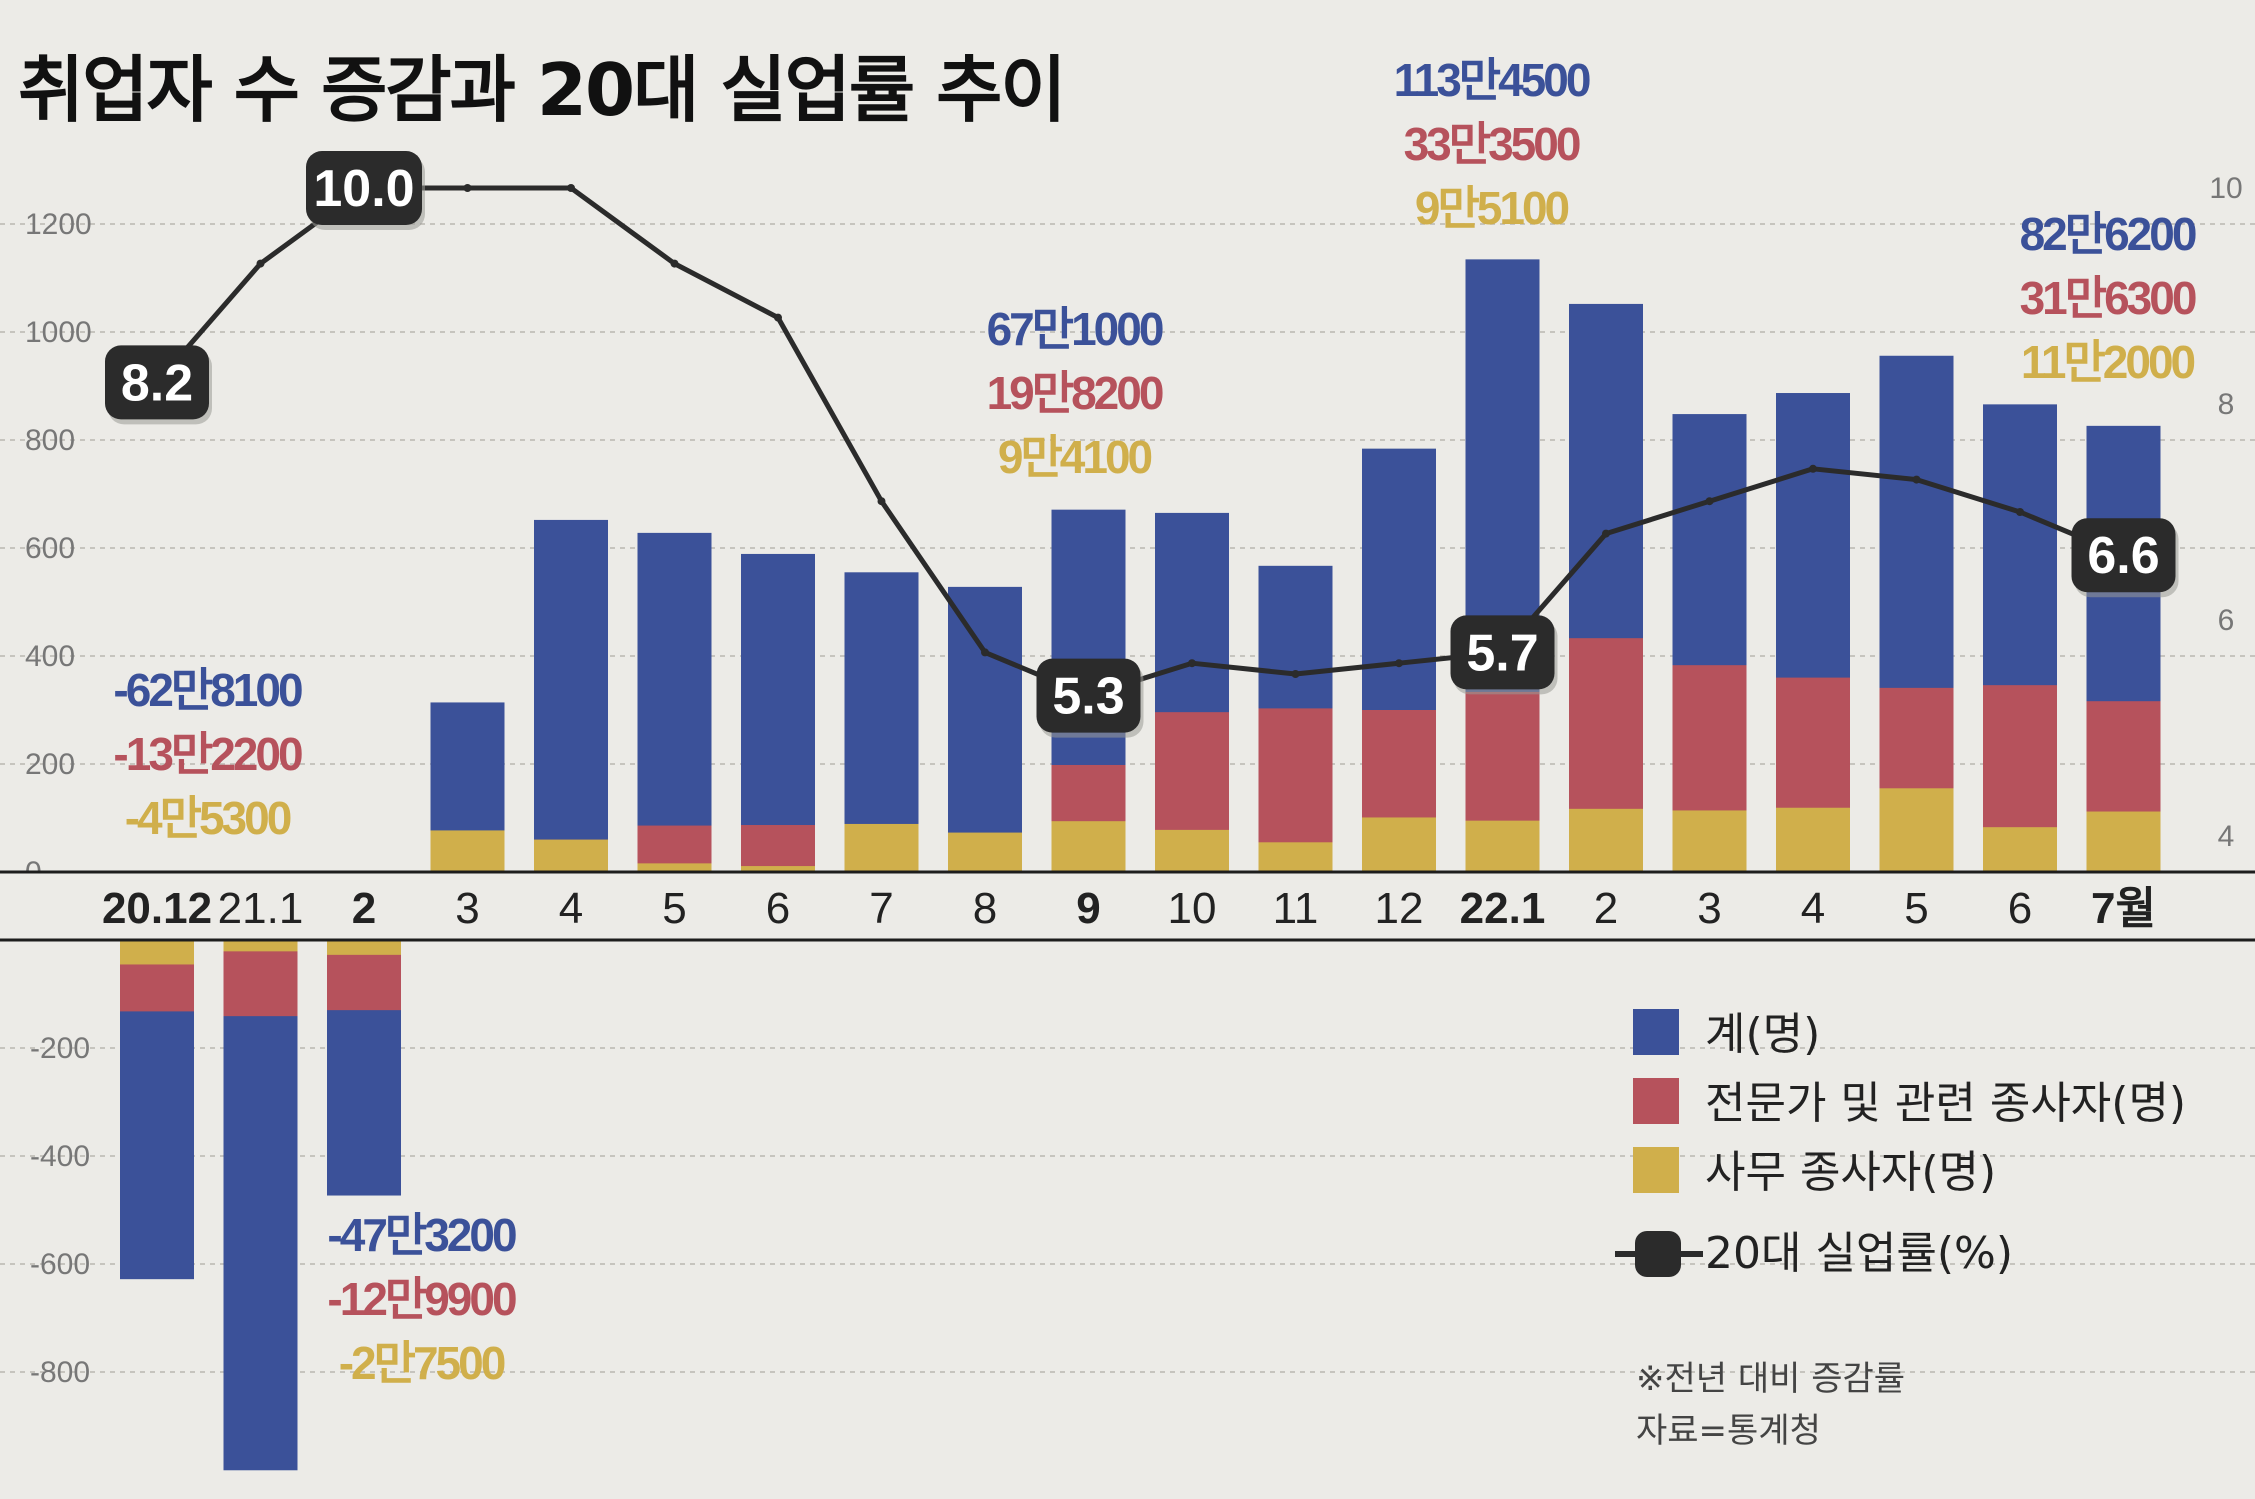 The image size is (2255, 1499). Describe the element at coordinates (60, 1264) in the screenshot. I see `y-tick-left: -600` at that location.